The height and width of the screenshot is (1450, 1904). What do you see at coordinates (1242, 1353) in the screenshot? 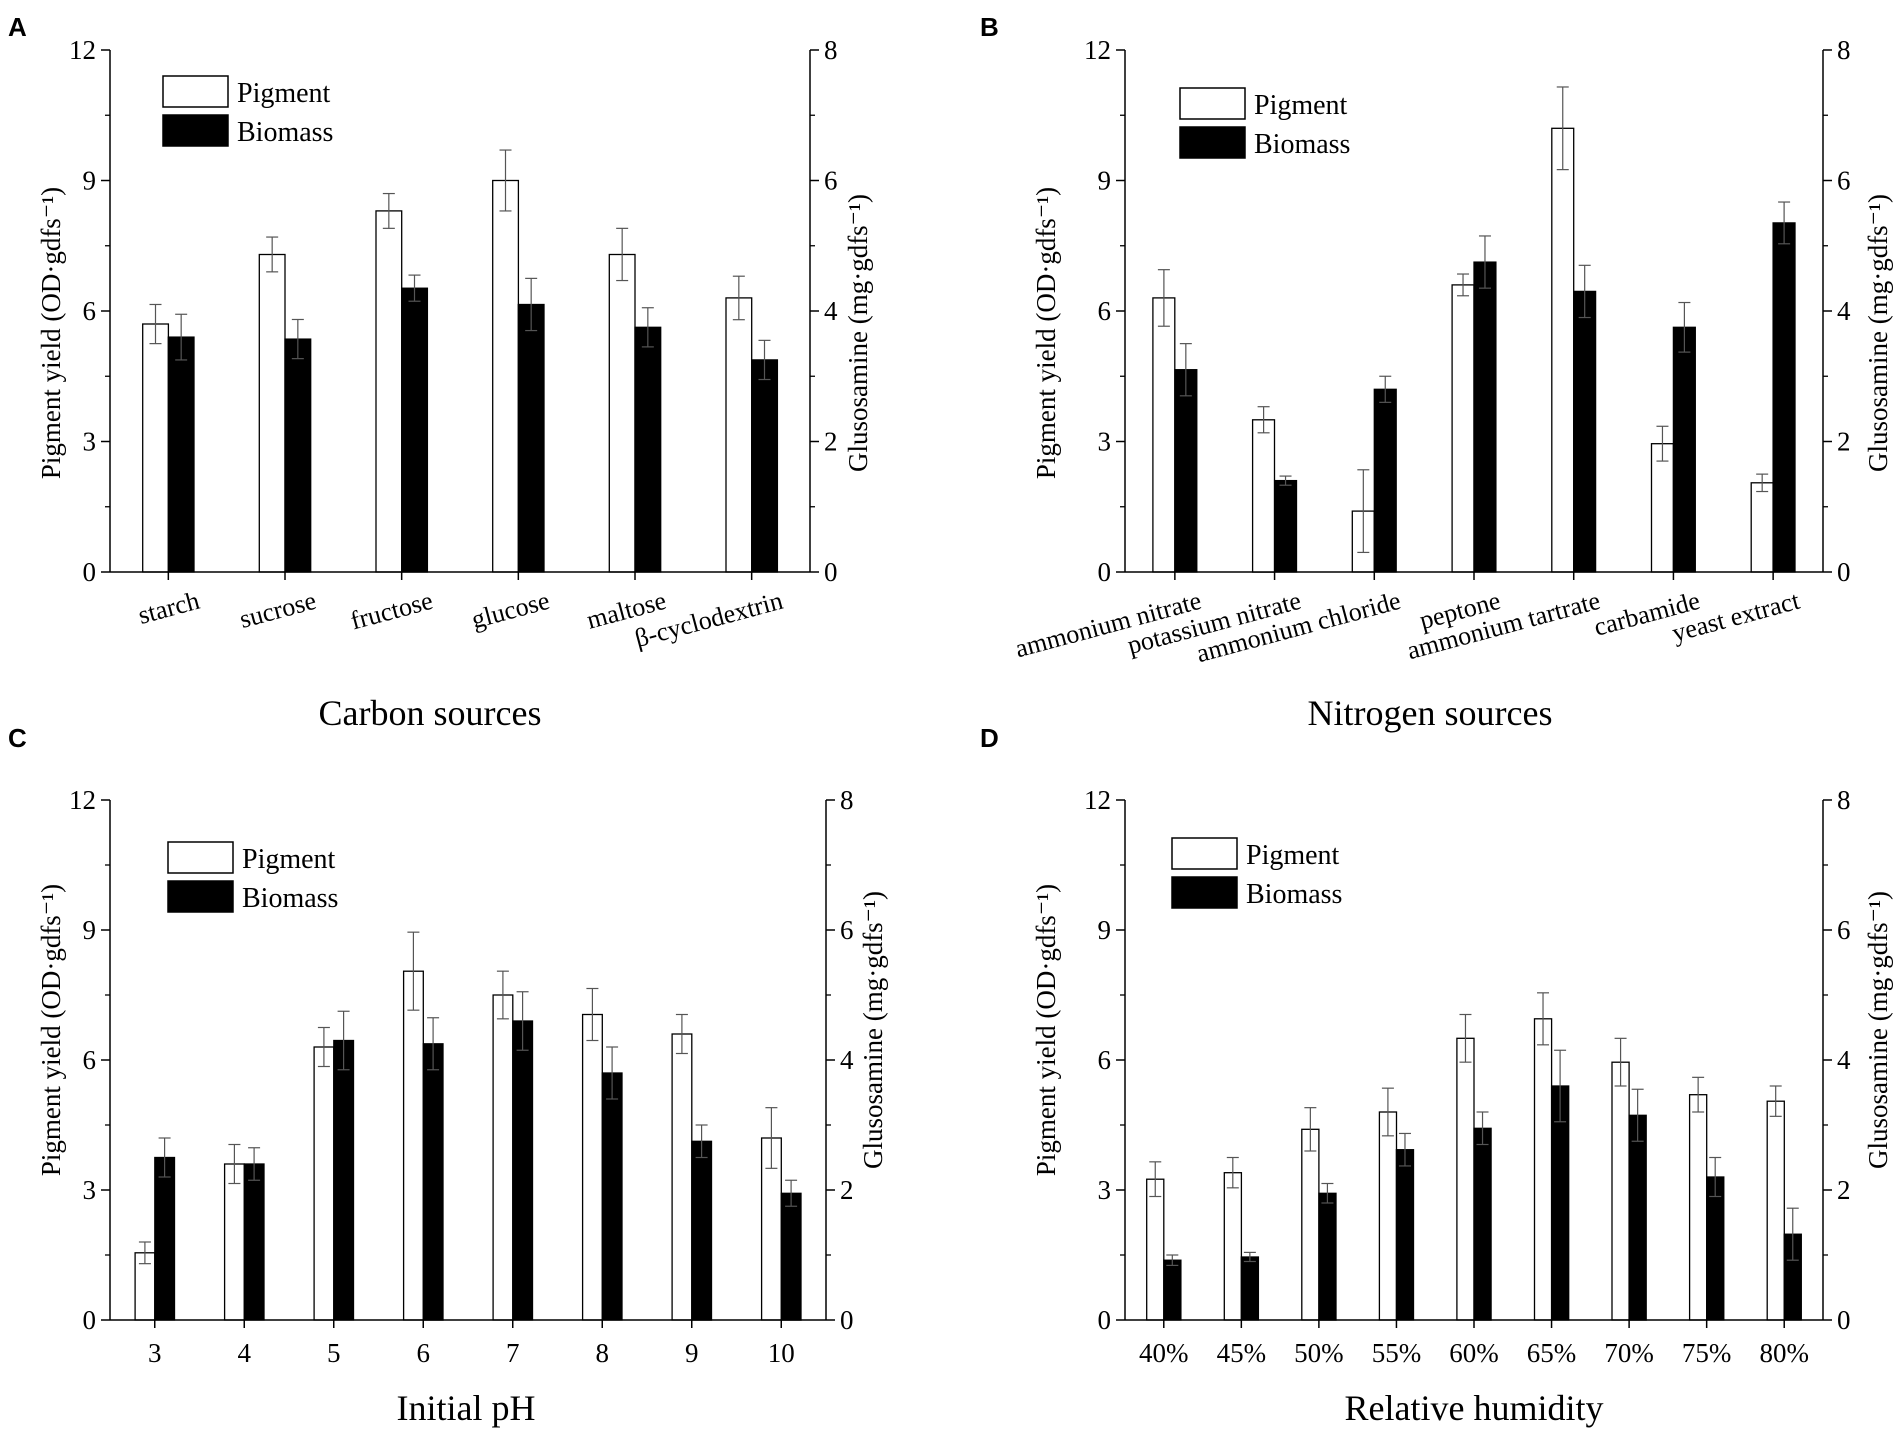
I see `x-tick-label: 45%` at bounding box center [1242, 1353].